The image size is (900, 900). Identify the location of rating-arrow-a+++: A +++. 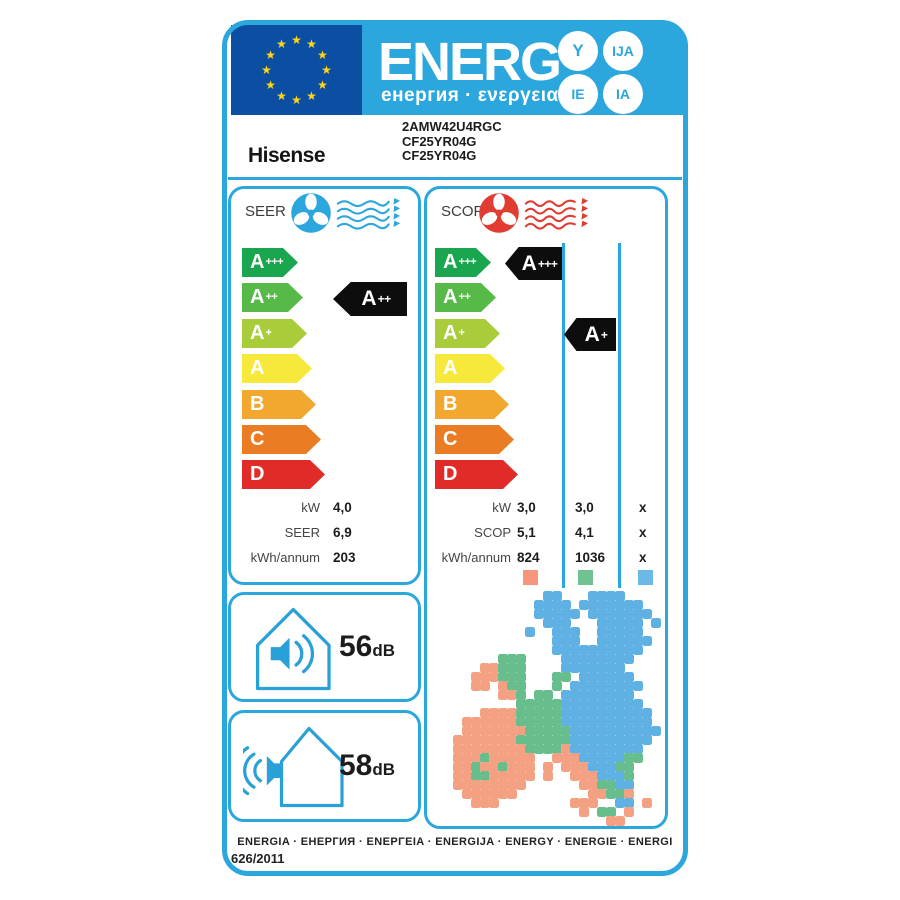
(463, 262).